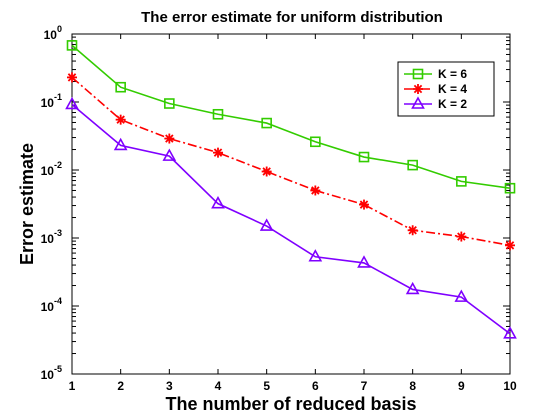 Image resolution: width=560 pixels, height=420 pixels. What do you see at coordinates (218, 386) in the screenshot?
I see `x-tick-label: 4` at bounding box center [218, 386].